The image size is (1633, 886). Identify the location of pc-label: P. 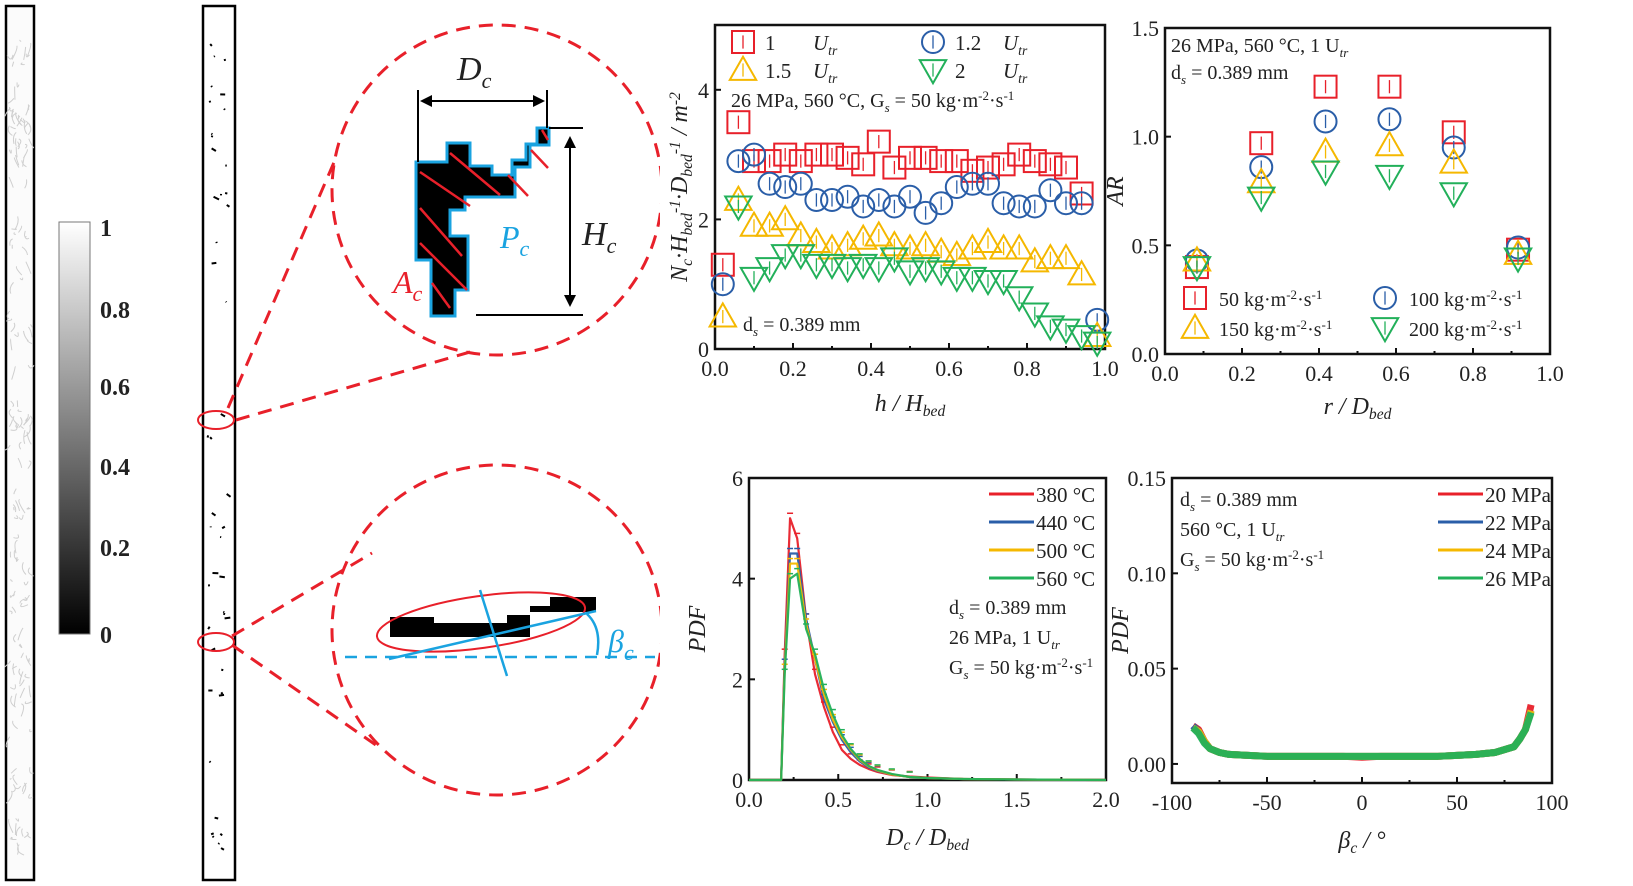
(509, 237).